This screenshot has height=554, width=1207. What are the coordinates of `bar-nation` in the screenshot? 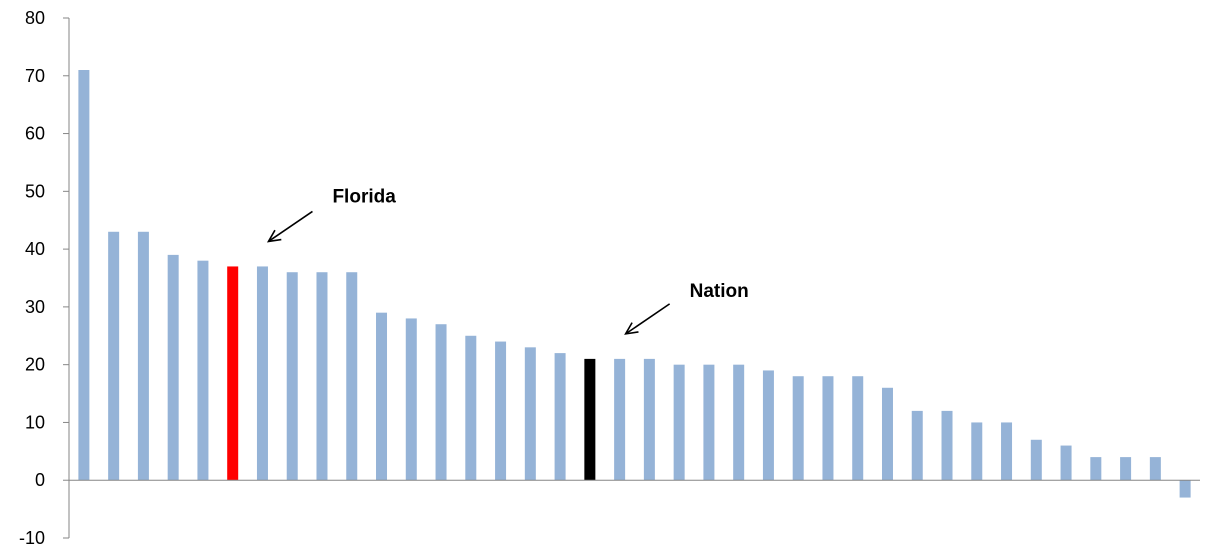 It's located at (590, 419).